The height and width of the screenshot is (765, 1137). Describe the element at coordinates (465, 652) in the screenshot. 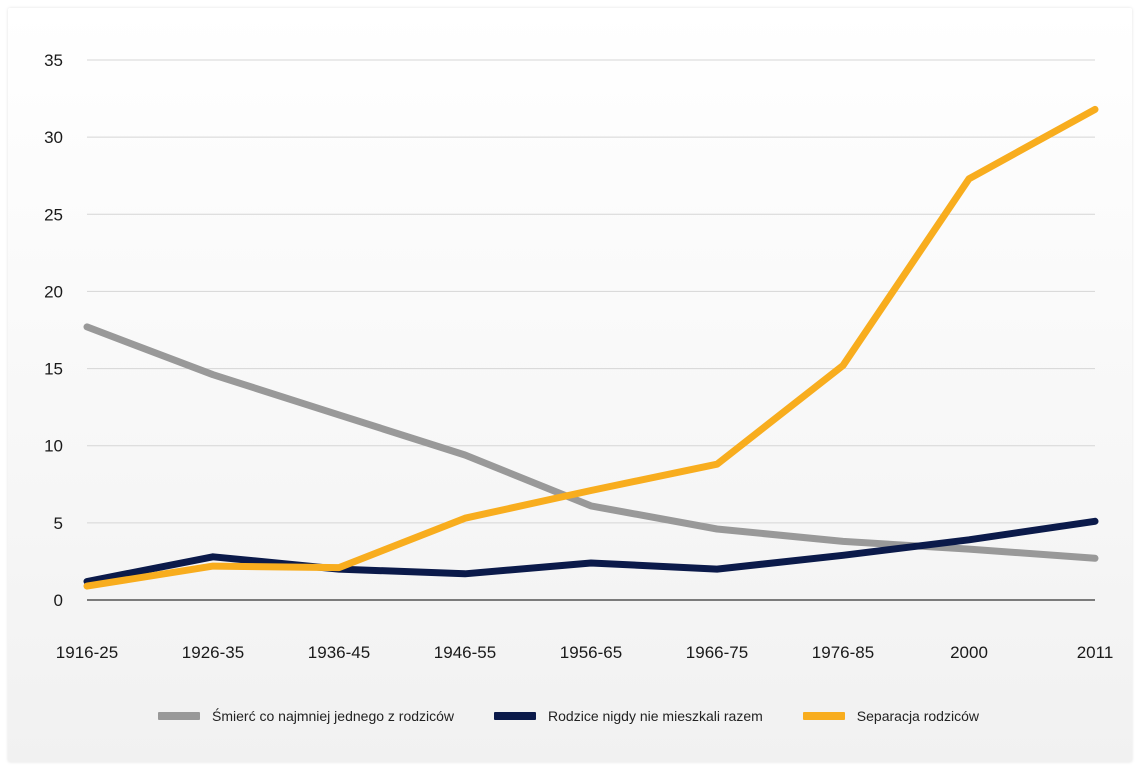

I see `x-tick-label: 1946-55` at that location.